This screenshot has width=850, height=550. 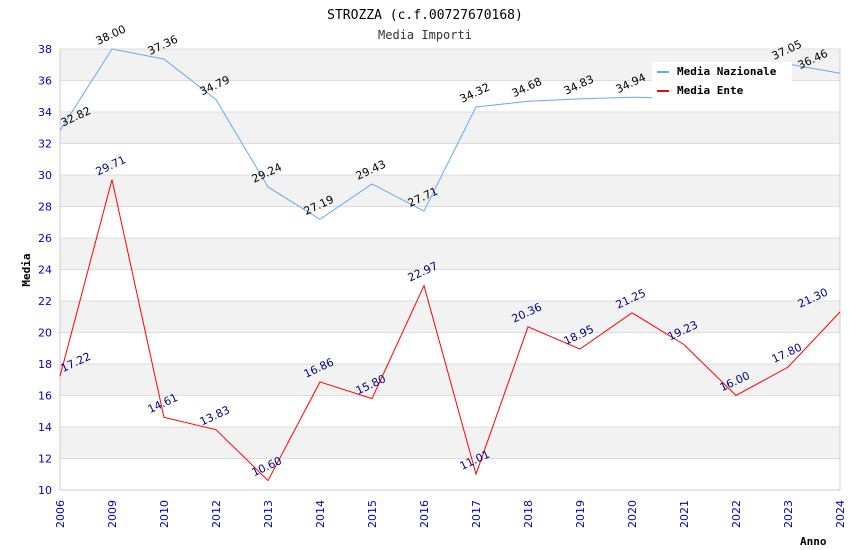 I want to click on y-tick-label: 14, so click(x=45, y=427).